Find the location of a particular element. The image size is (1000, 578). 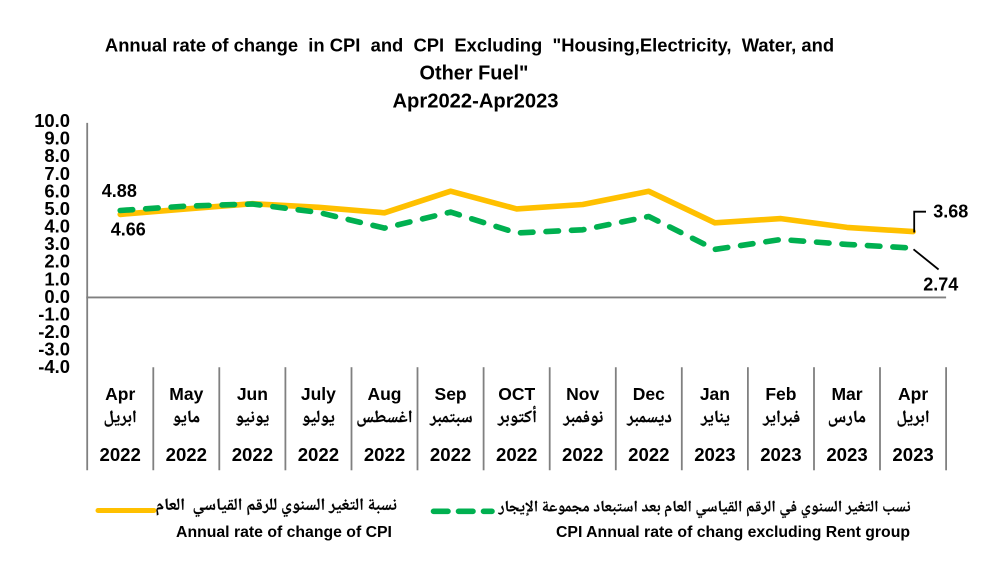

svg-text: 1.0 is located at coordinates (57, 278).